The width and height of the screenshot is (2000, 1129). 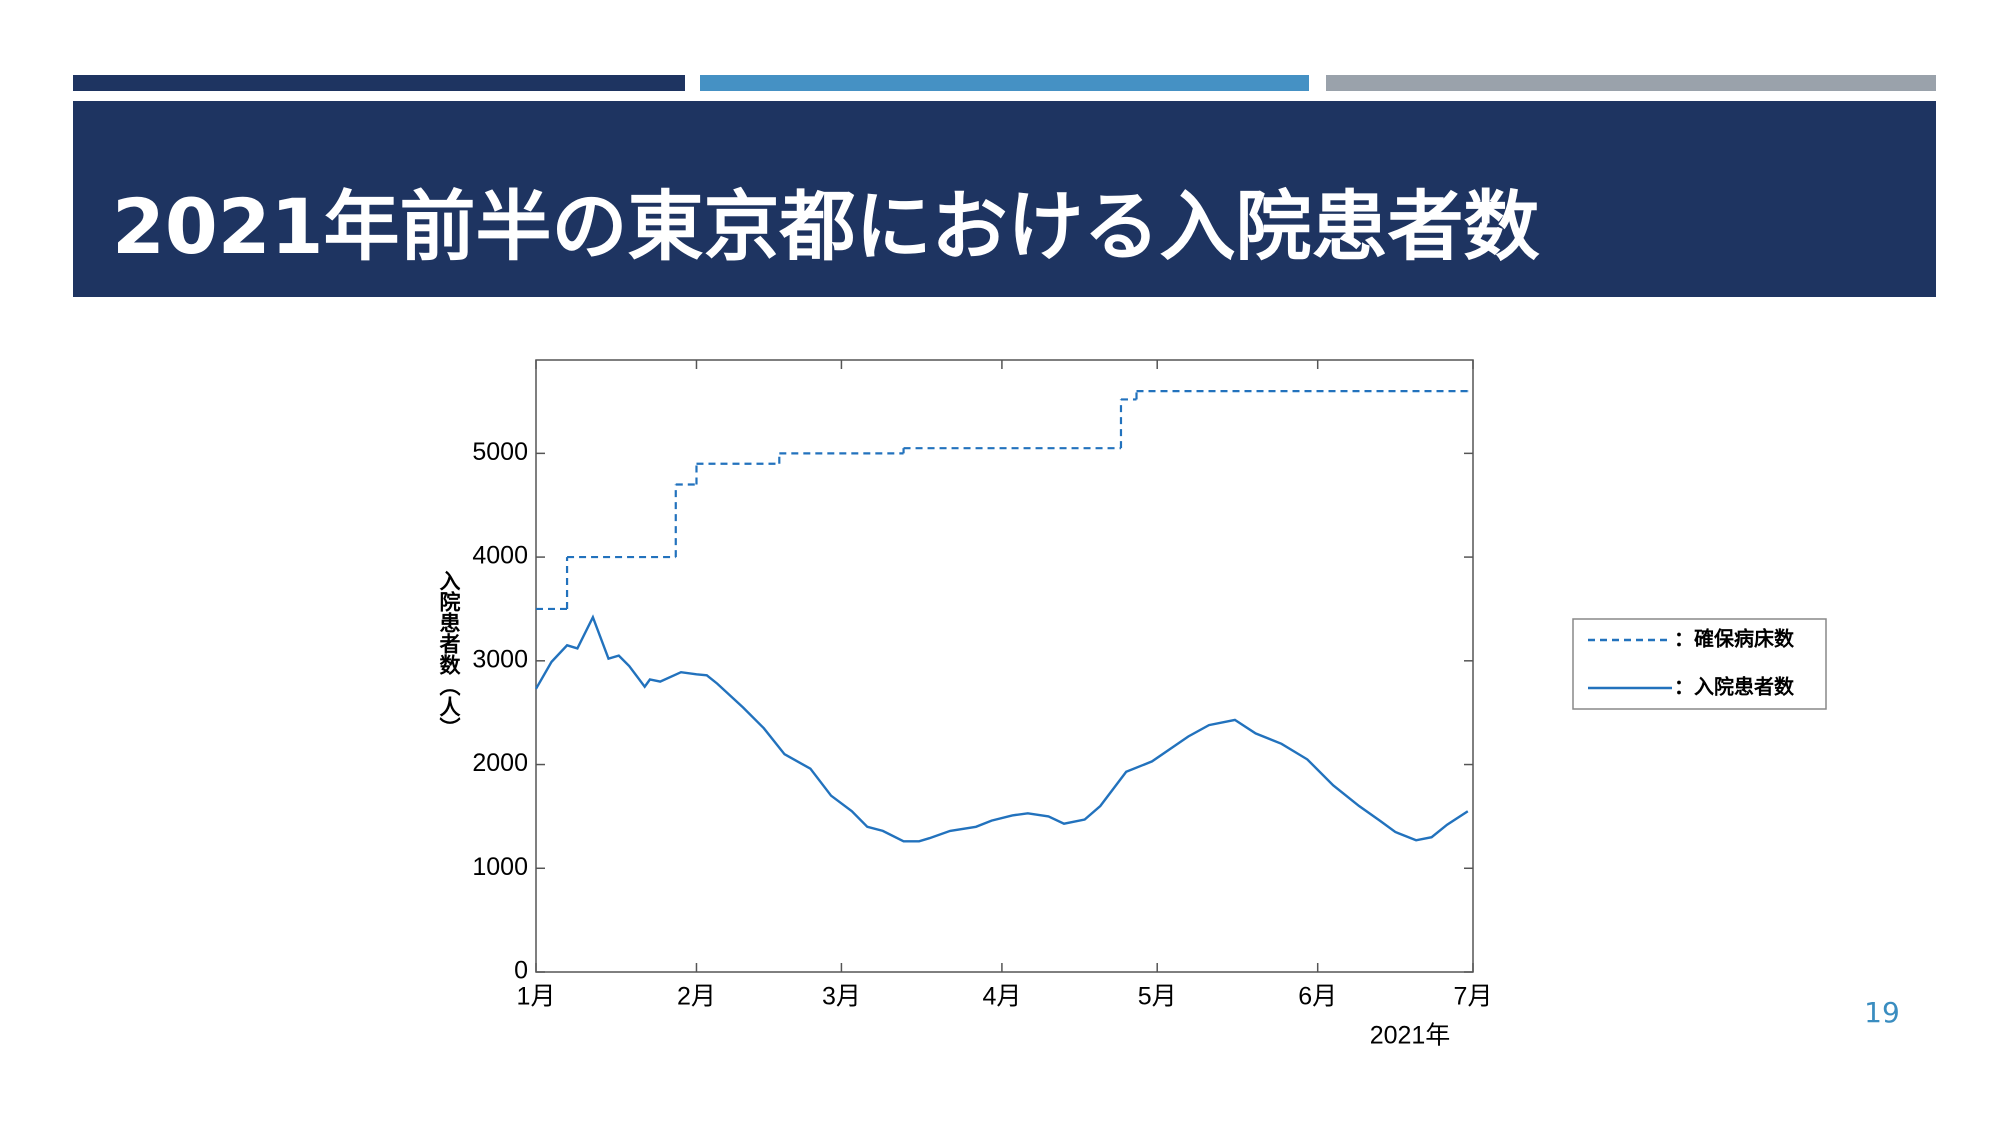 What do you see at coordinates (1734, 639) in the screenshot?
I see `legend-label: ：確保病床数` at bounding box center [1734, 639].